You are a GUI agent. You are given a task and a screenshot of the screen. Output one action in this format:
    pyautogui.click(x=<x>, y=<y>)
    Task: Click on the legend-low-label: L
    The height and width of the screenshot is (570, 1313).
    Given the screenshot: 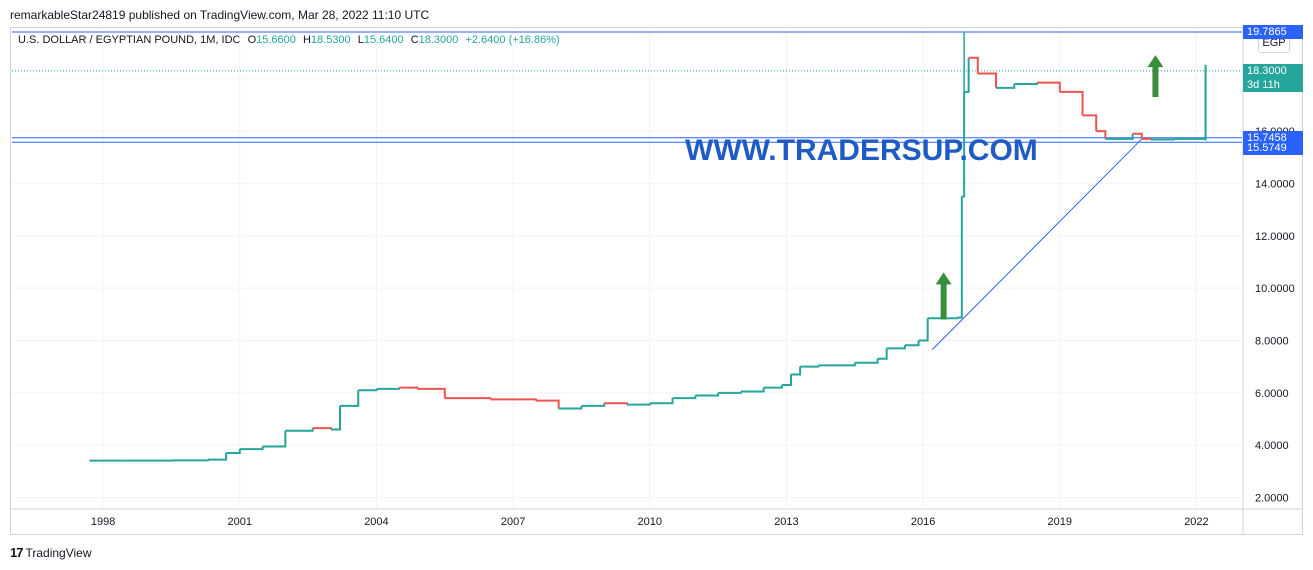 What is the action you would take?
    pyautogui.click(x=360, y=40)
    